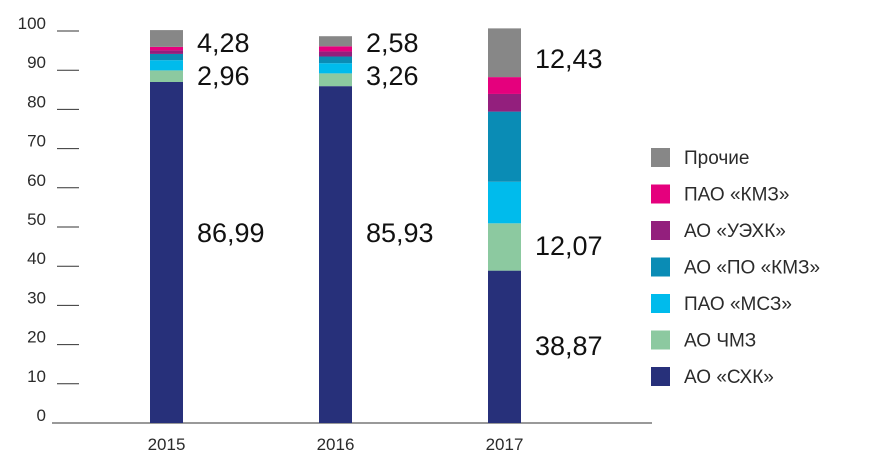 The image size is (873, 470). I want to click on bar-segment-2017-ао-чмз, so click(504, 247).